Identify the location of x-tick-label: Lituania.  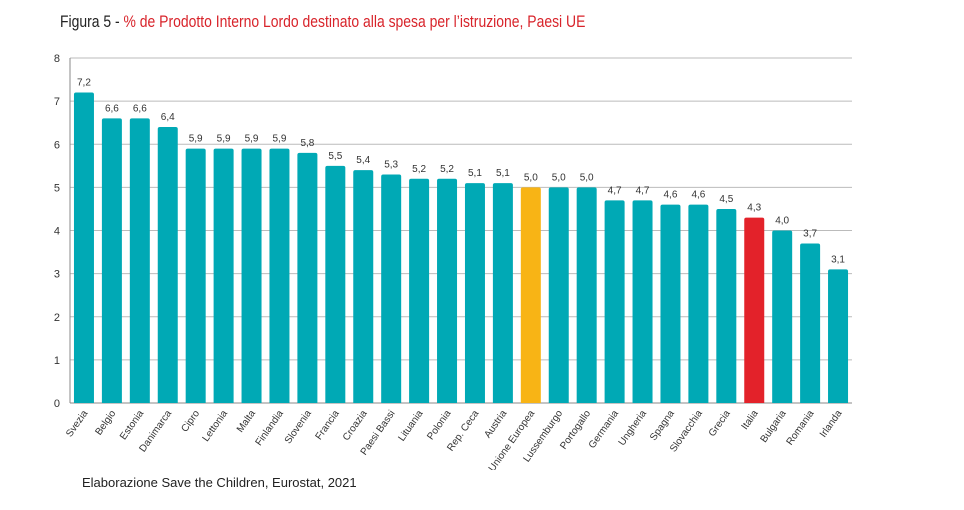
(410, 425).